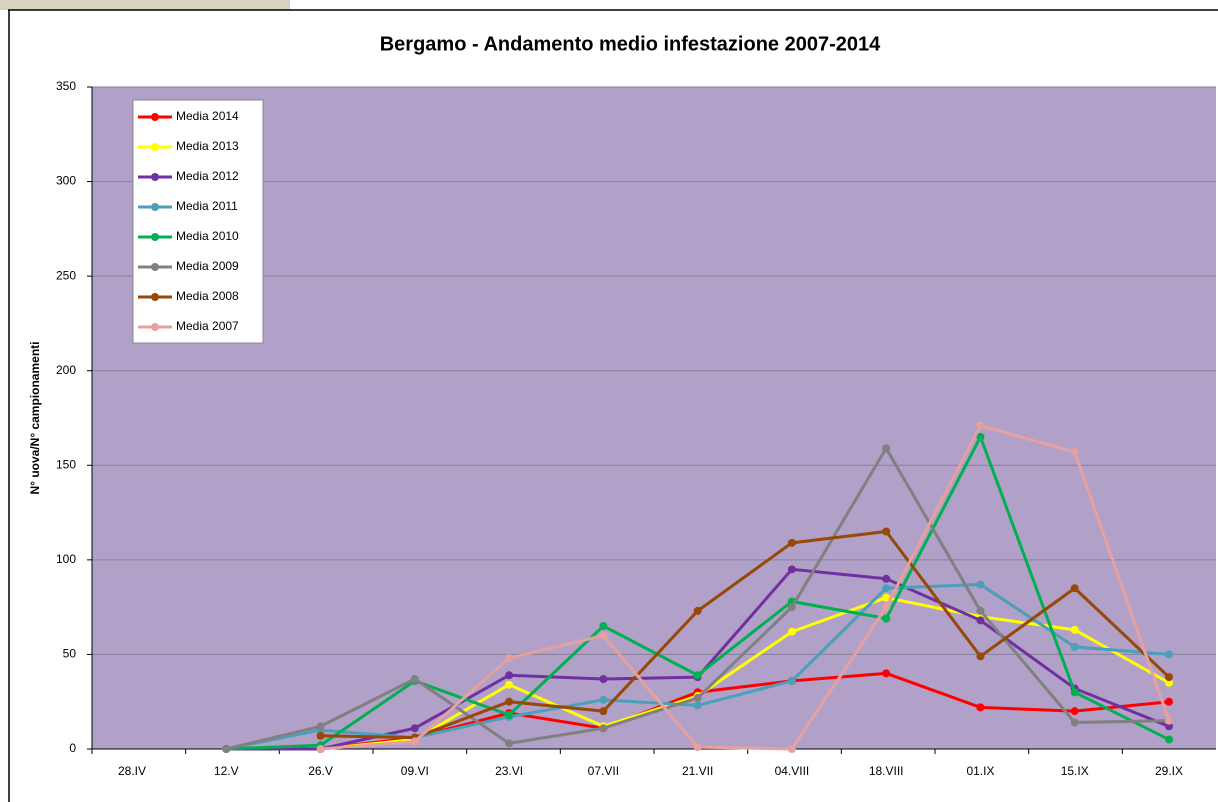 Image resolution: width=1218 pixels, height=802 pixels. Describe the element at coordinates (980, 771) in the screenshot. I see `x-tick-label: 01.IX` at that location.